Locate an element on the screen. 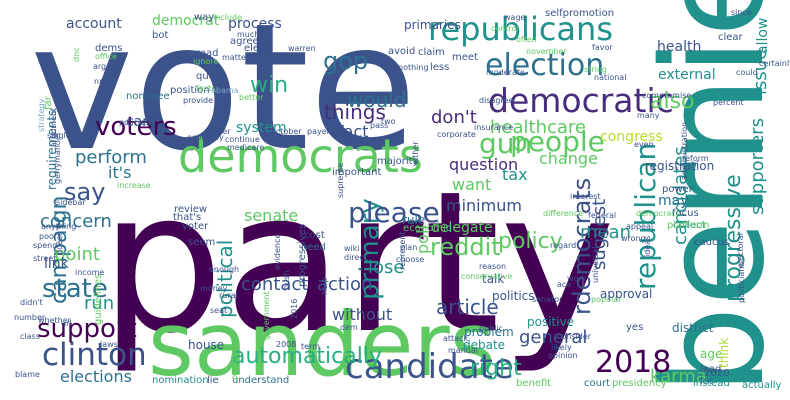 Image resolution: width=790 pixels, height=400 pixels. word-supporters: supporters is located at coordinates (757, 166).